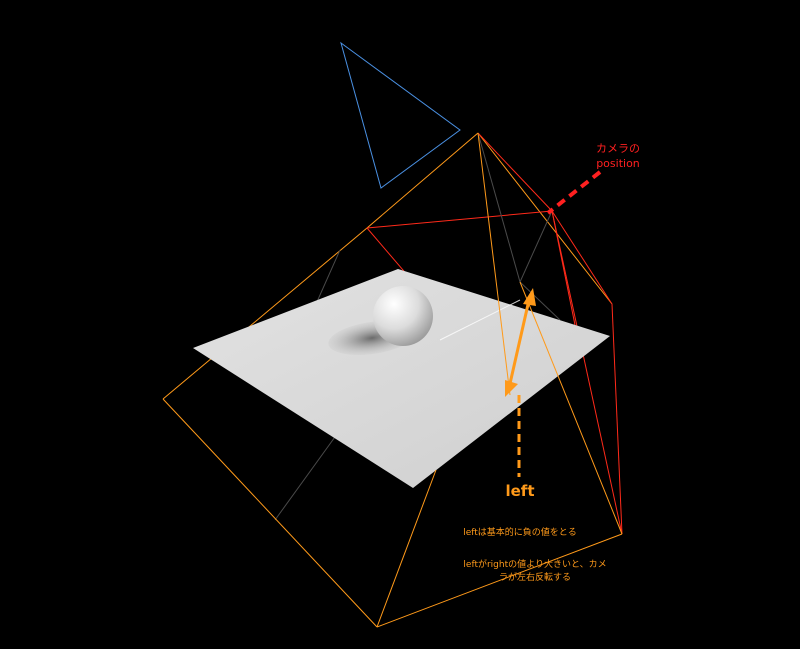  Describe the element at coordinates (520, 533) in the screenshot. I see `left-negative-note: leftは基本的に負の値をとる` at that location.